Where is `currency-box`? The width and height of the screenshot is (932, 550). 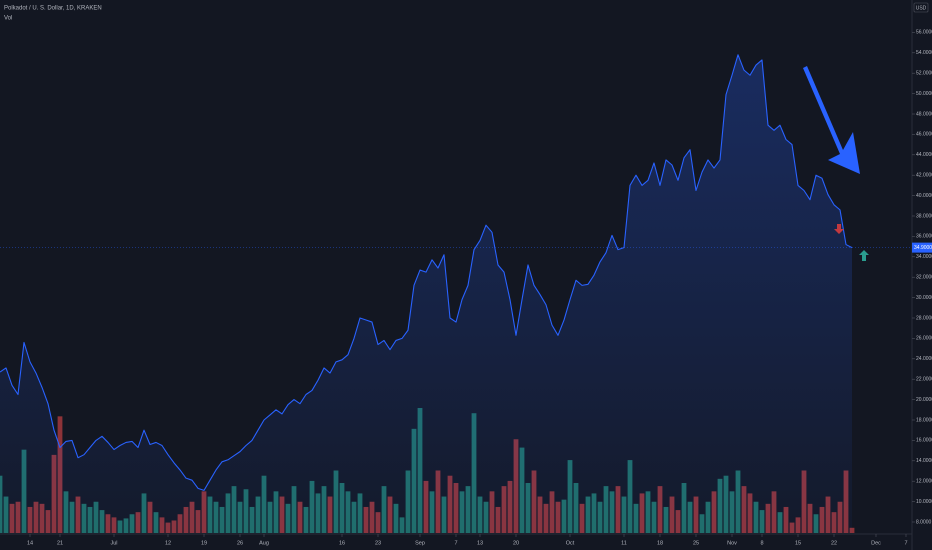 currency-box is located at coordinates (921, 7).